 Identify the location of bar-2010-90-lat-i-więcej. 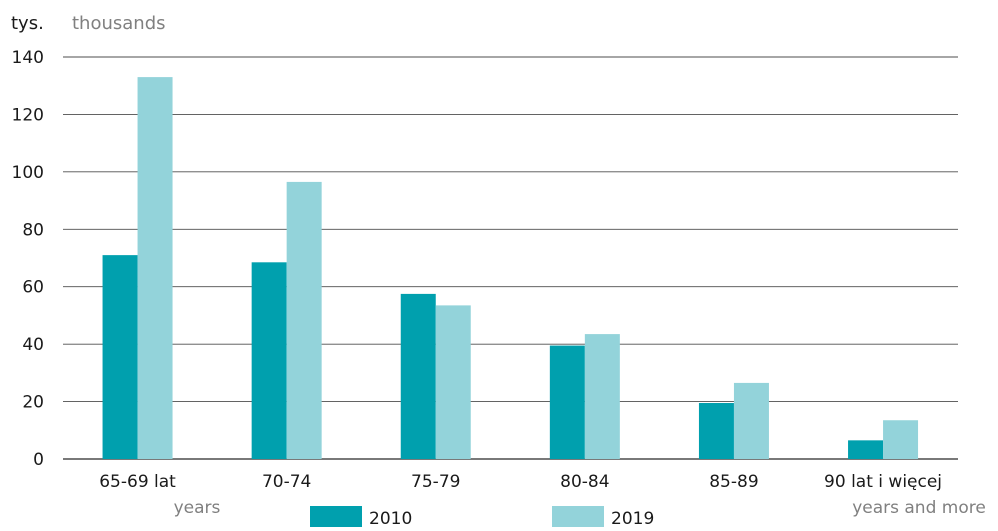
(866, 449).